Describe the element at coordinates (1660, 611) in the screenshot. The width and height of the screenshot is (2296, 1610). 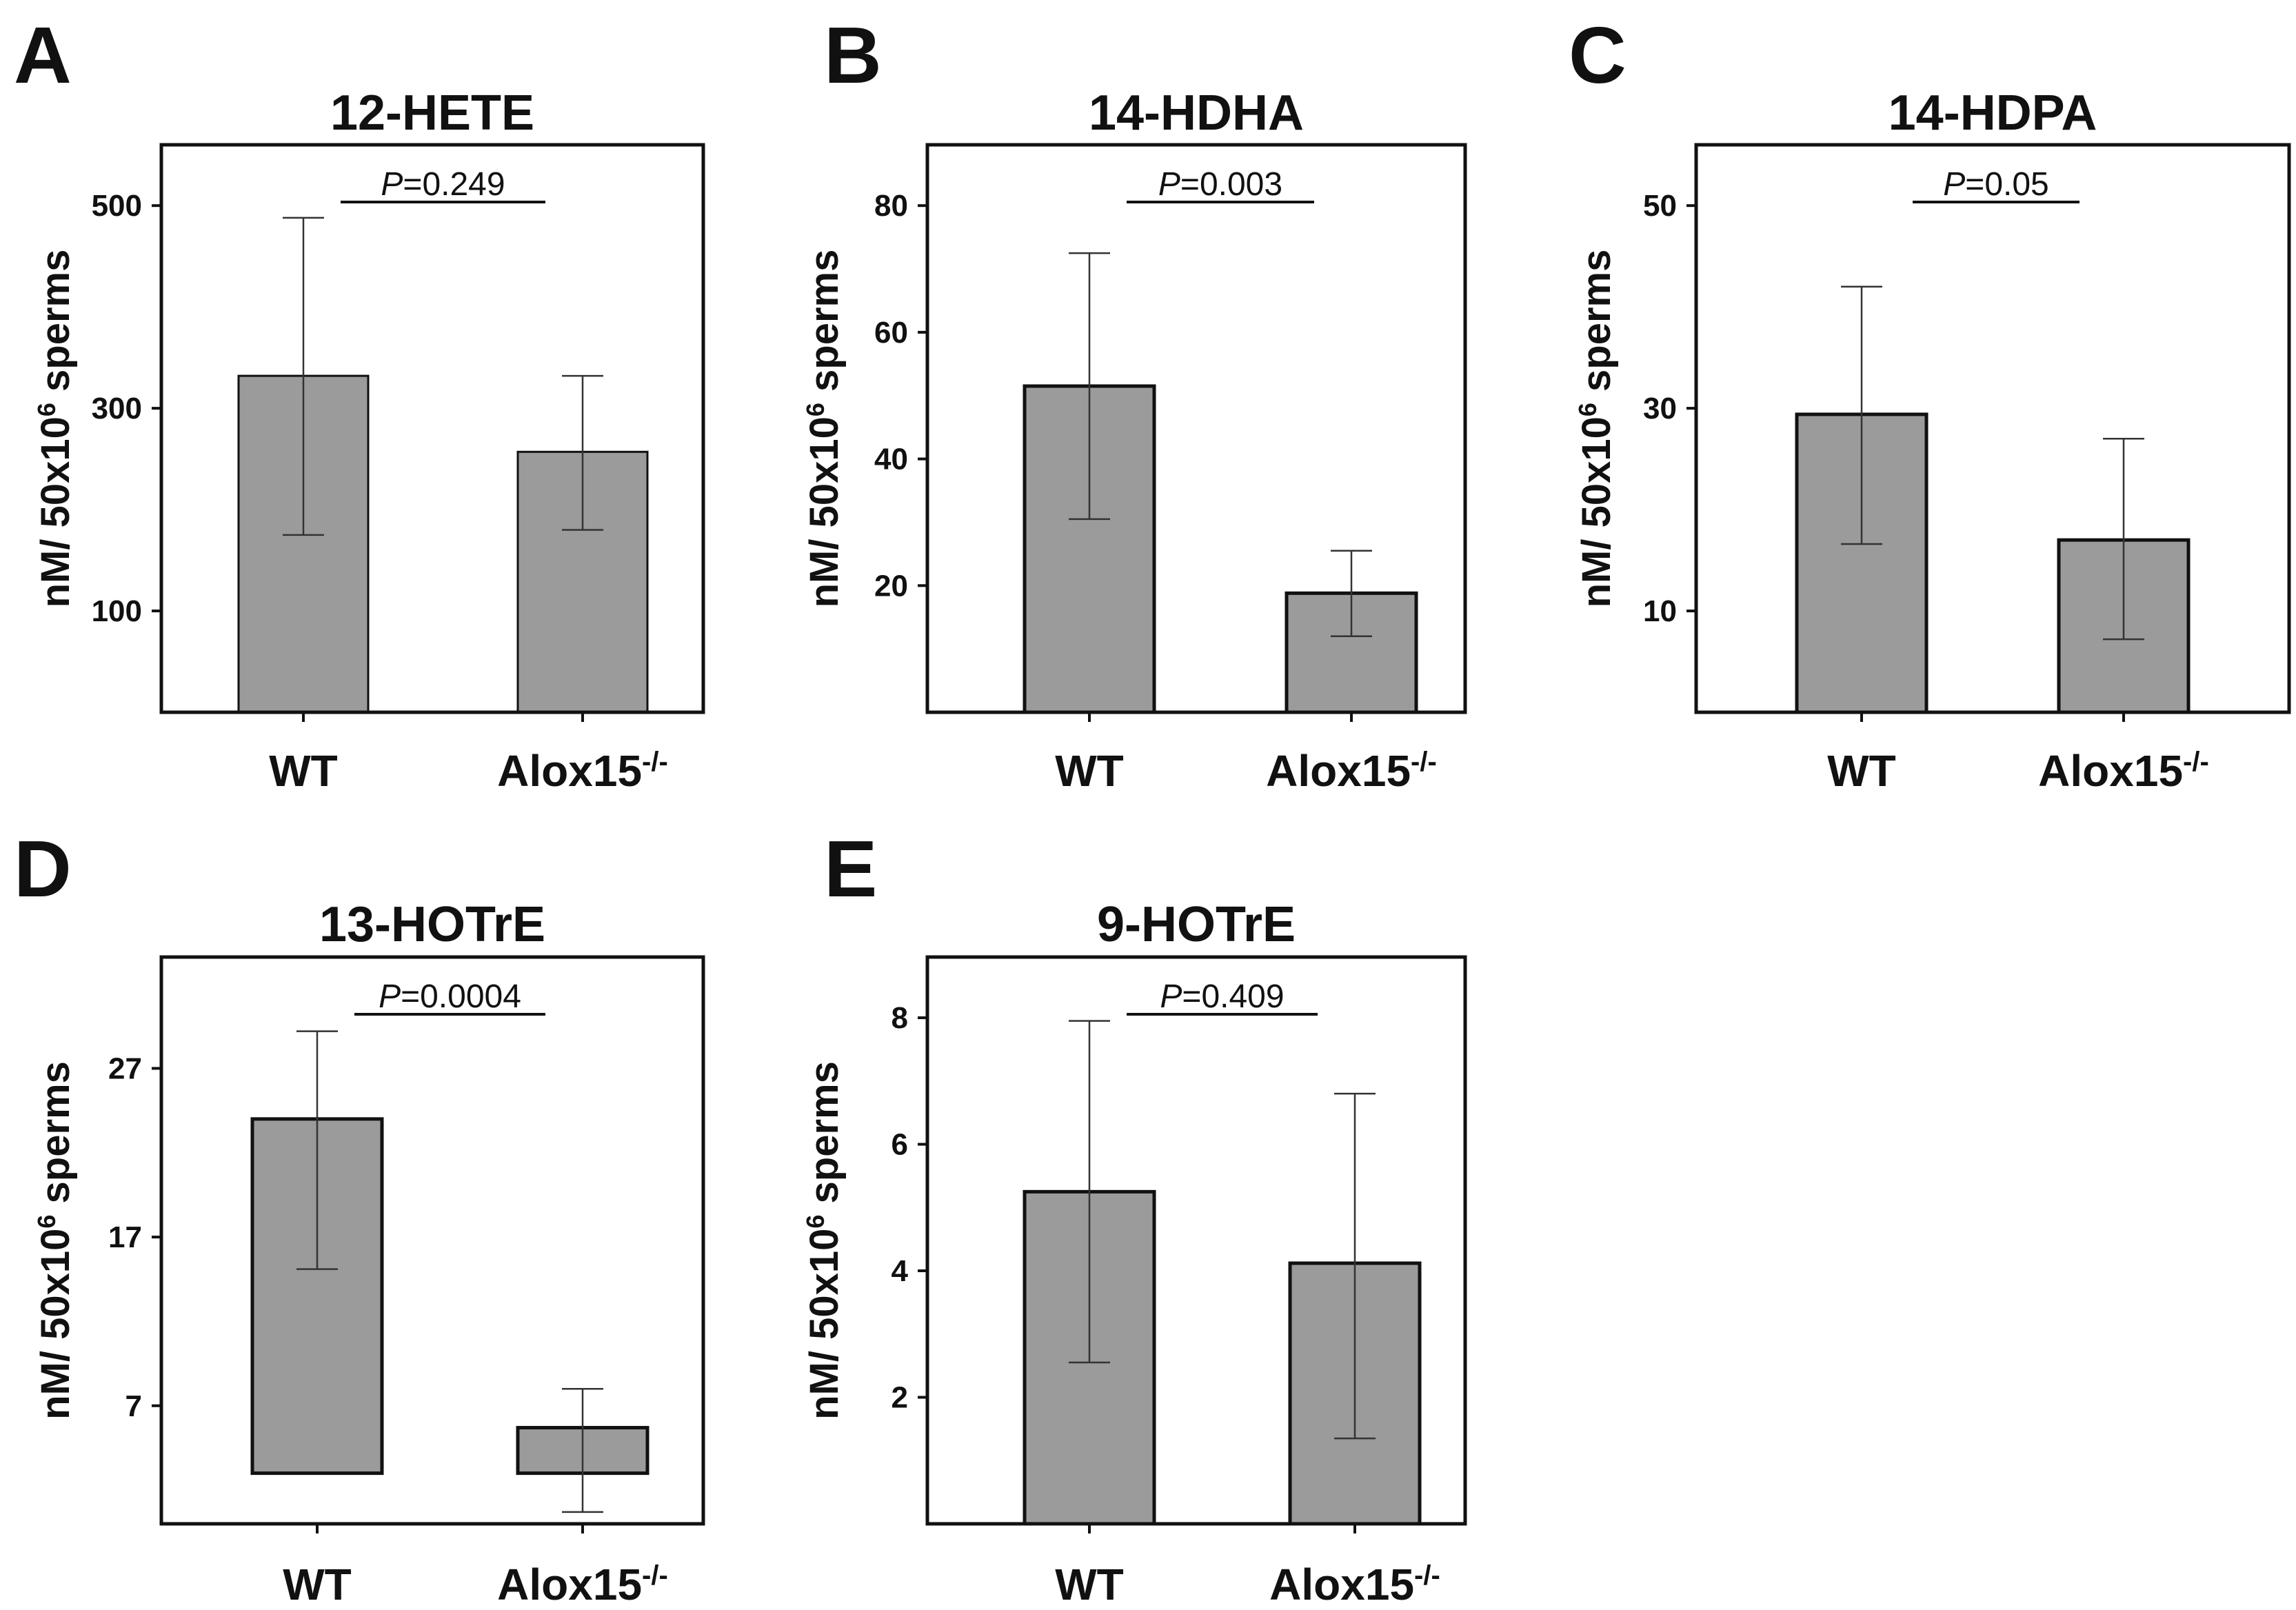
I see `y-tick-label: 10` at that location.